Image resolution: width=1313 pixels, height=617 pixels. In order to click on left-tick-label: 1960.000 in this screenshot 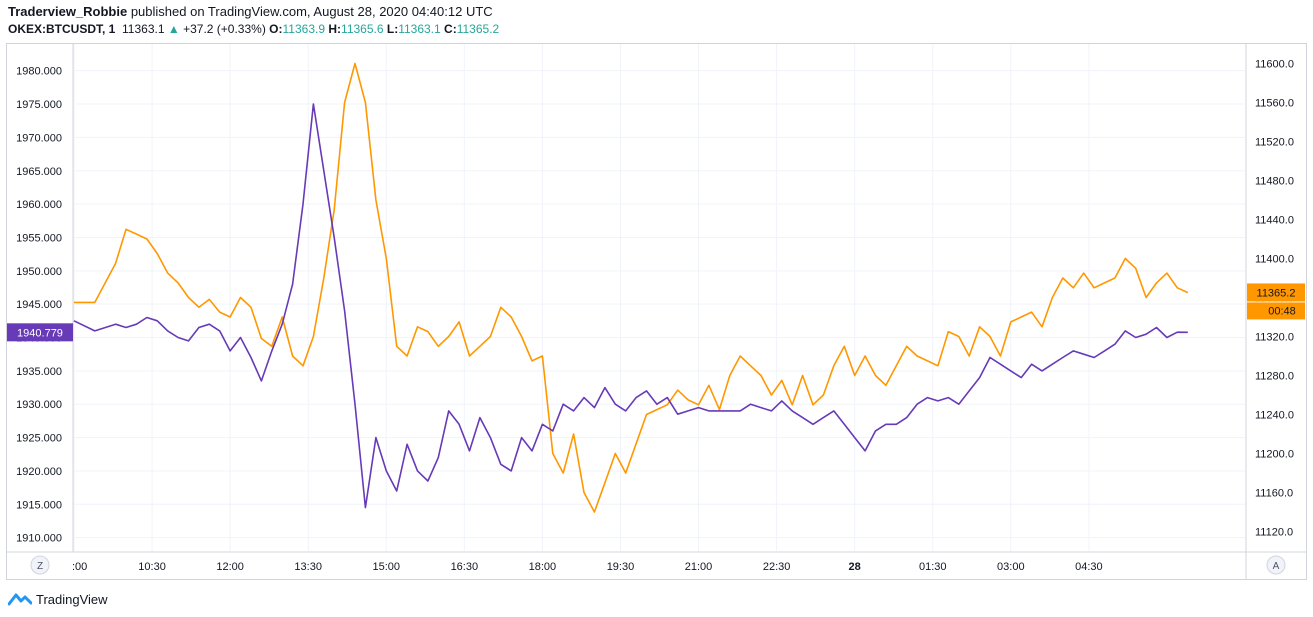, I will do `click(39, 205)`.